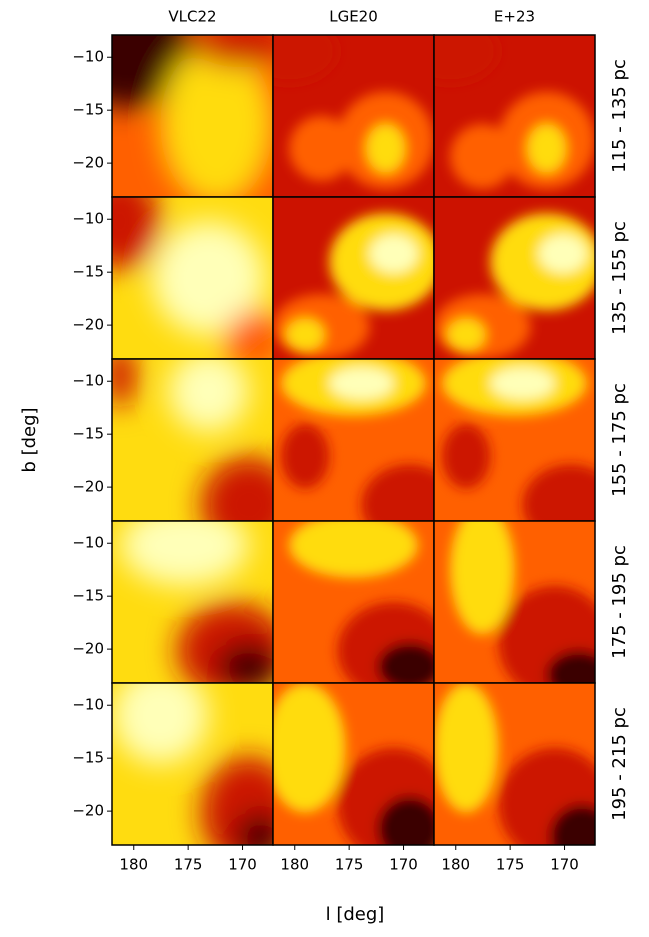 Image resolution: width=649 pixels, height=937 pixels. What do you see at coordinates (619, 440) in the screenshot?
I see `row-label: 155 - 175 pc` at bounding box center [619, 440].